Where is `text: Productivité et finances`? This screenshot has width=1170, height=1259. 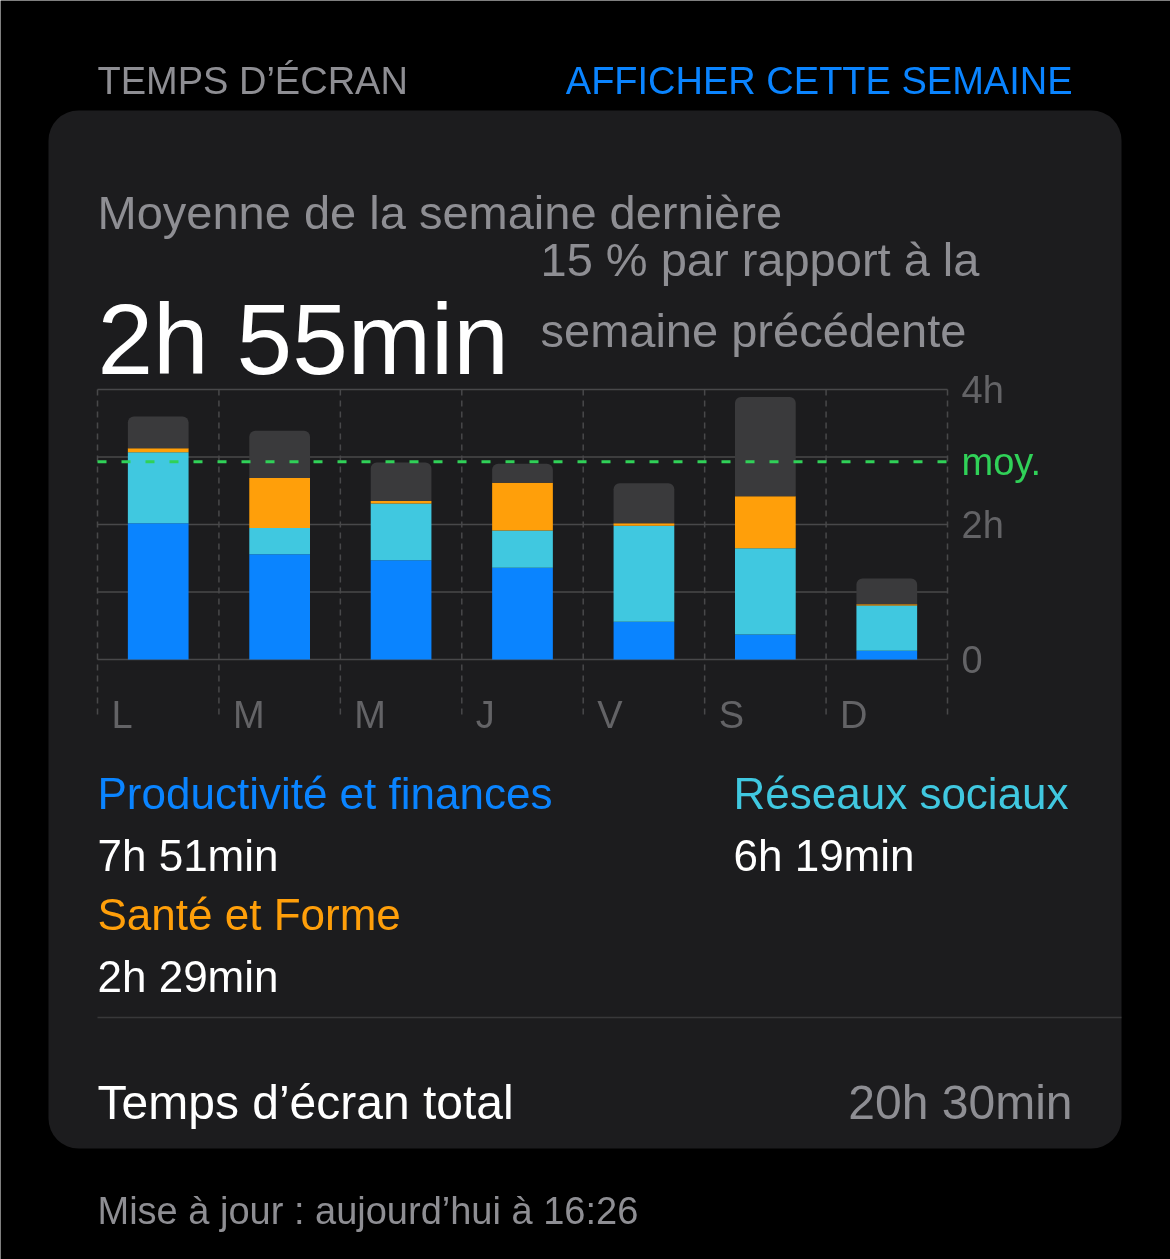 text: Productivité et finances is located at coordinates (325, 793).